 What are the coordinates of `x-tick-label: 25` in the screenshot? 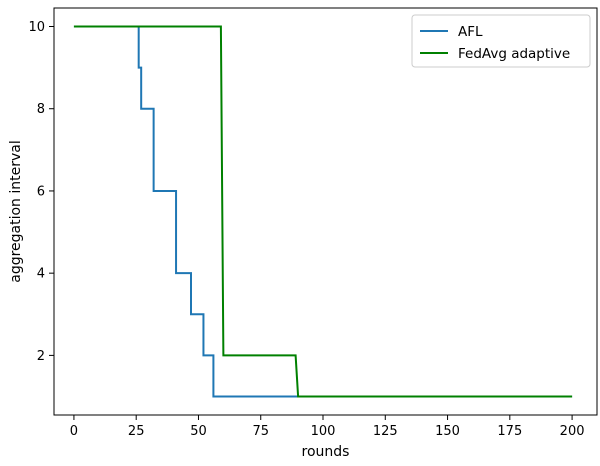 It's located at (136, 431).